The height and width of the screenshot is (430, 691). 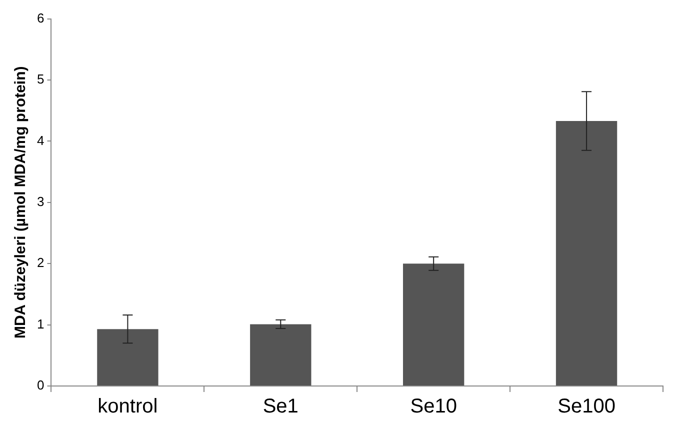 What do you see at coordinates (40, 201) in the screenshot?
I see `y-tick-label: 3` at bounding box center [40, 201].